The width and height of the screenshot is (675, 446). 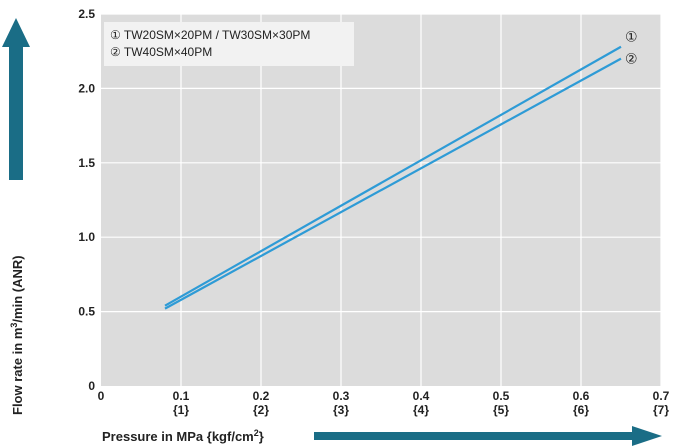 What do you see at coordinates (16, 99) in the screenshot?
I see `y-axis-arrow` at bounding box center [16, 99].